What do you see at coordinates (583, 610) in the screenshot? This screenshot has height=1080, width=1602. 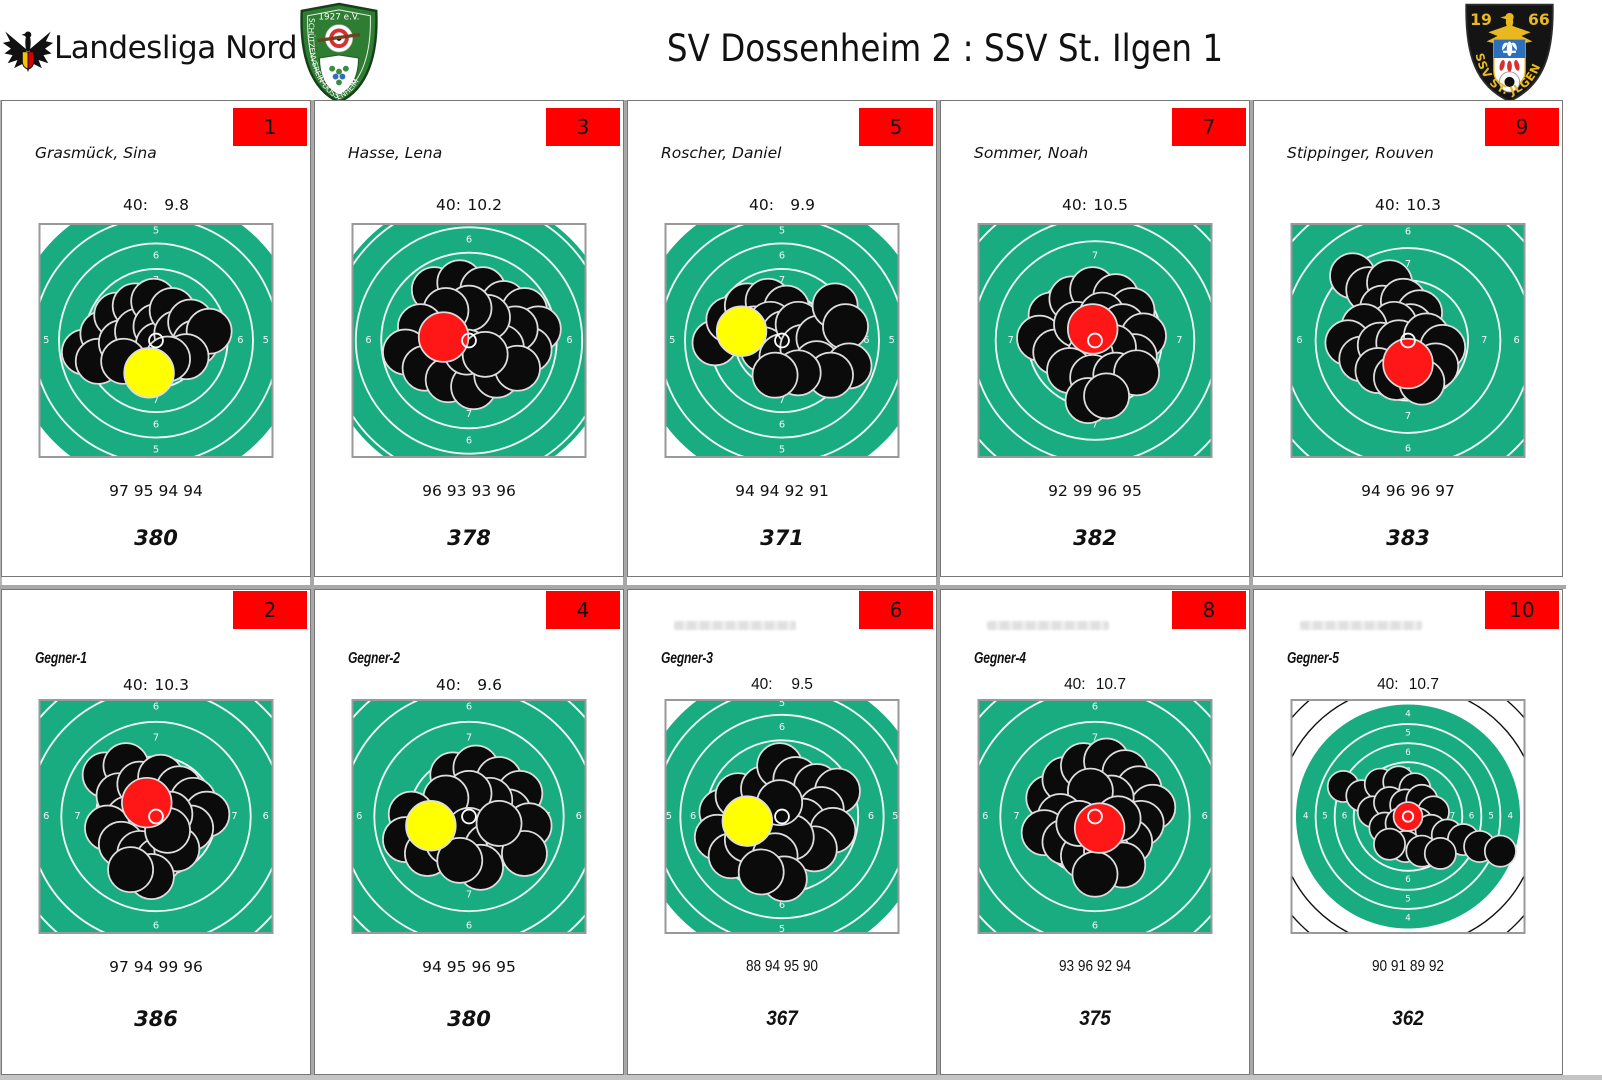 I see `lane-badge: 4` at bounding box center [583, 610].